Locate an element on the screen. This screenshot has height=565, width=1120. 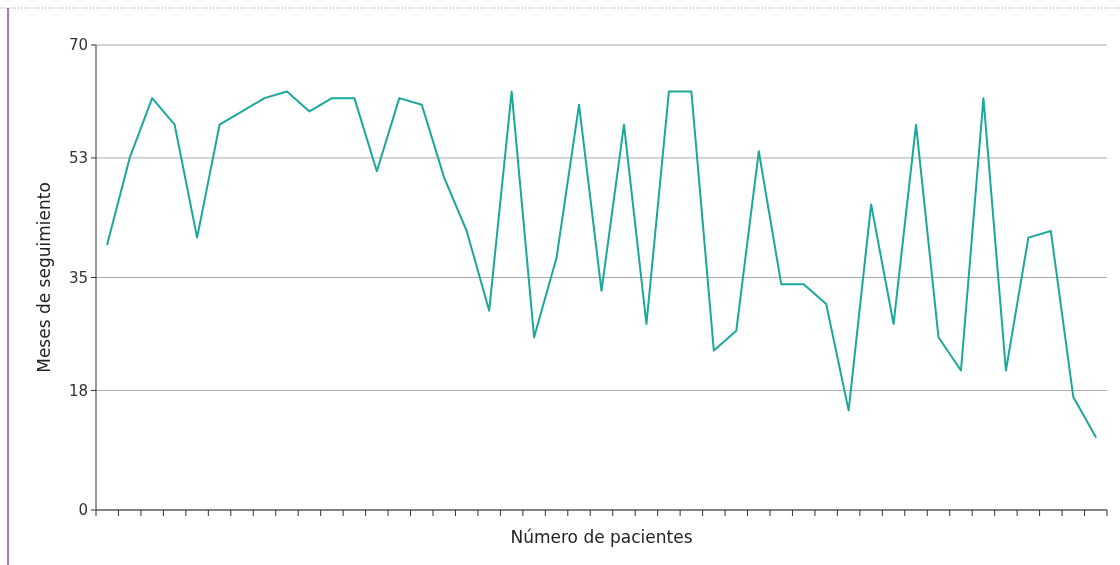
y-tick-label: 70 is located at coordinates (78, 45).